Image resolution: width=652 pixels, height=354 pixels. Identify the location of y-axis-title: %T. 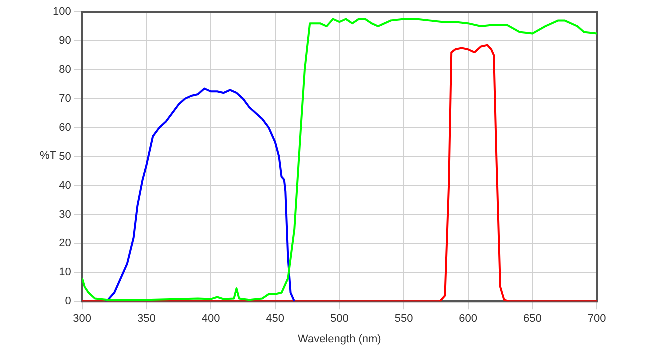
(48, 156).